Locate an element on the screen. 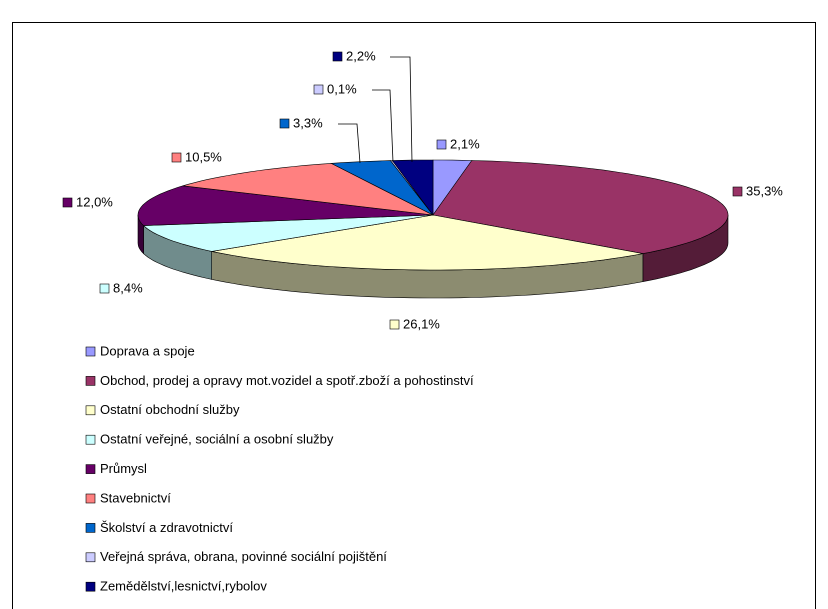  data-label: 8,4% is located at coordinates (128, 287).